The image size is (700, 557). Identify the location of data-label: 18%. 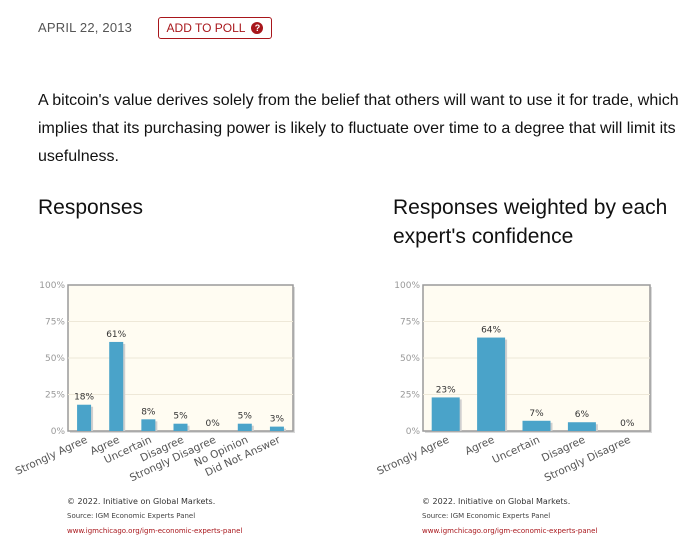
(84, 398).